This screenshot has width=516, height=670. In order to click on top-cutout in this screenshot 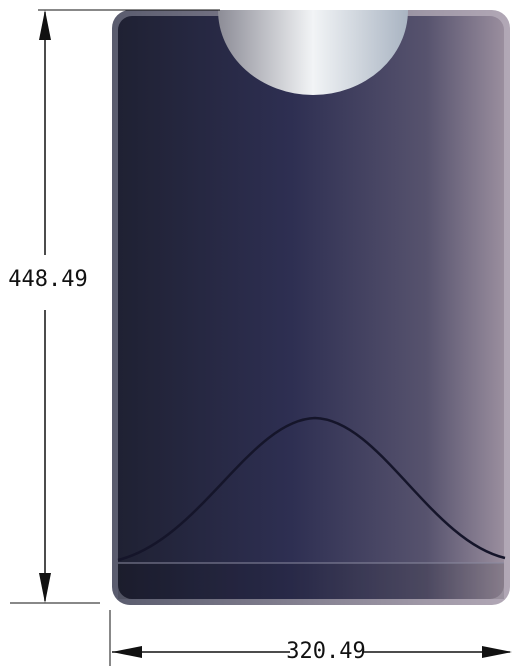, I will do `click(313, 52)`.